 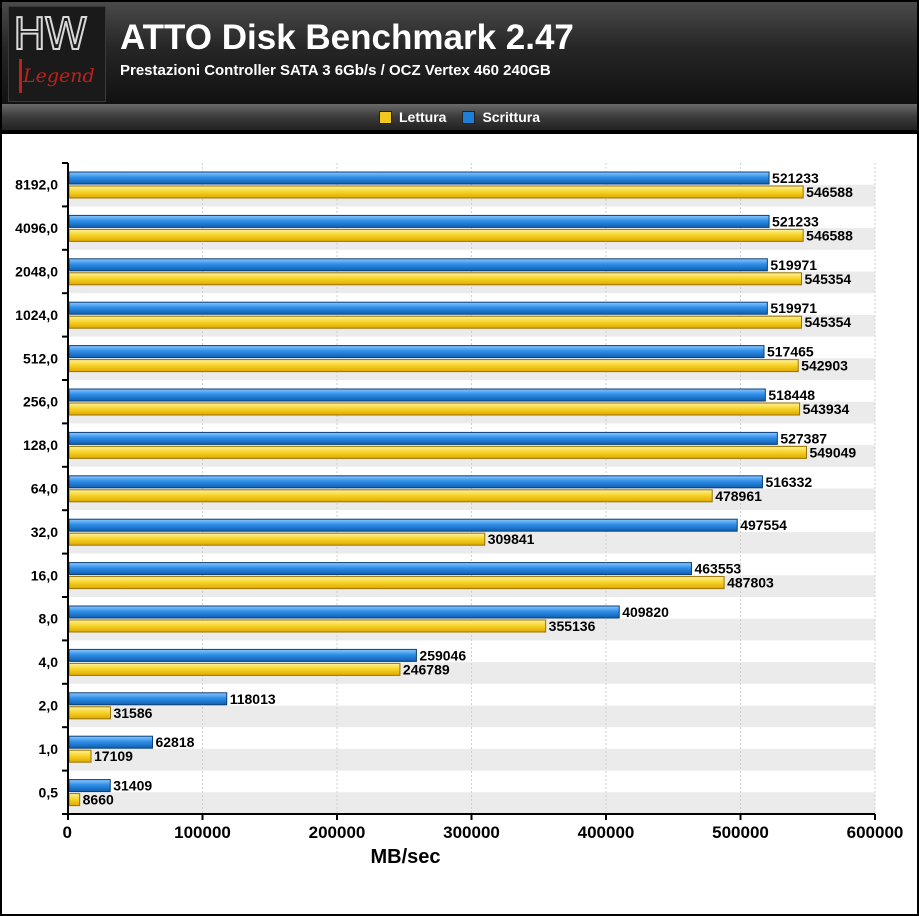 I want to click on y-tick-label: 16,0, so click(x=44, y=575).